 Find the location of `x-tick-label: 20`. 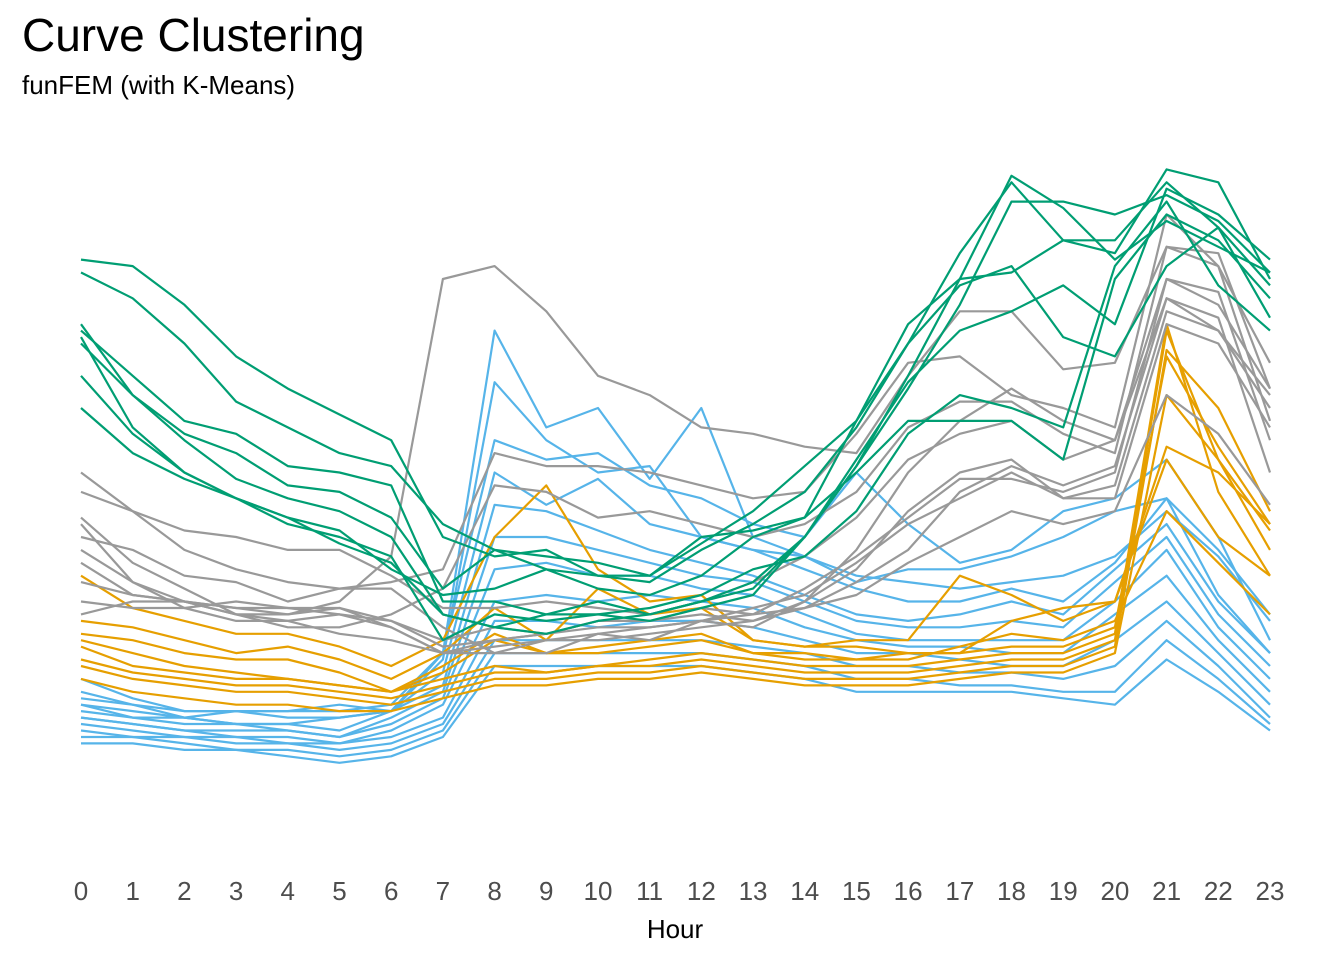

x-tick-label: 20 is located at coordinates (1114, 891).